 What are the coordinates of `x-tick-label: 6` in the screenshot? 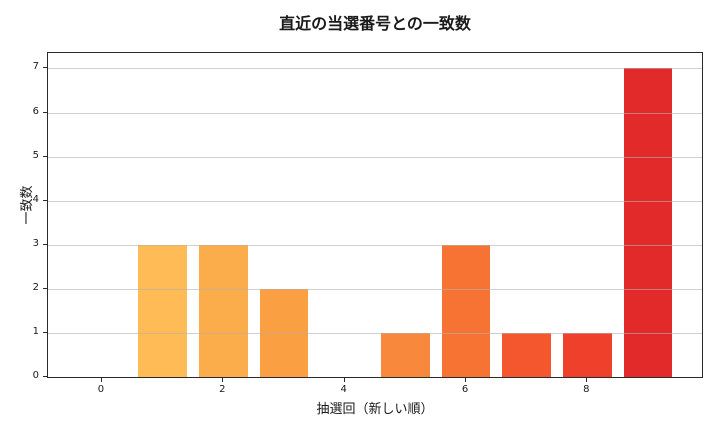 It's located at (465, 389).